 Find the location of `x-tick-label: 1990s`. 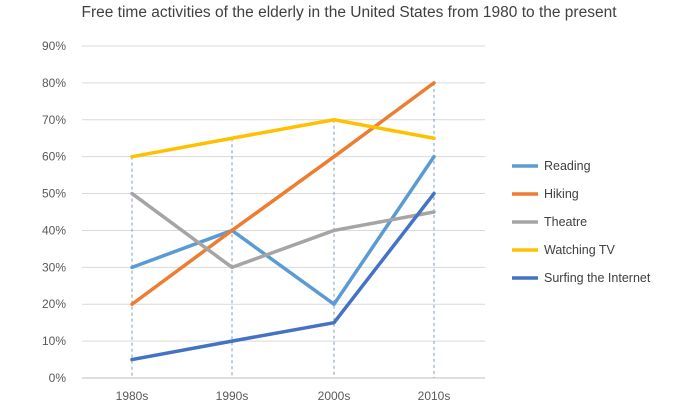

x-tick-label: 1990s is located at coordinates (232, 396).